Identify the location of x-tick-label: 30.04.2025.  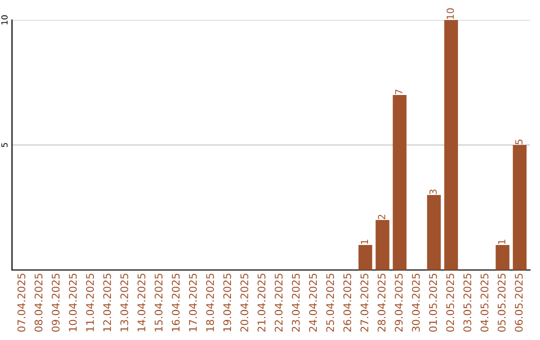
(416, 303).